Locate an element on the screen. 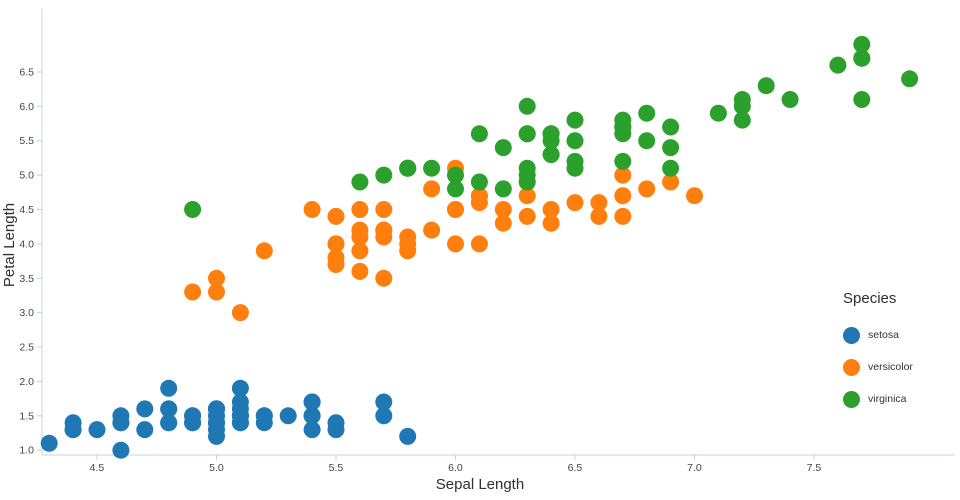 The height and width of the screenshot is (500, 960). y-tick-label: 1.5 is located at coordinates (26, 416).